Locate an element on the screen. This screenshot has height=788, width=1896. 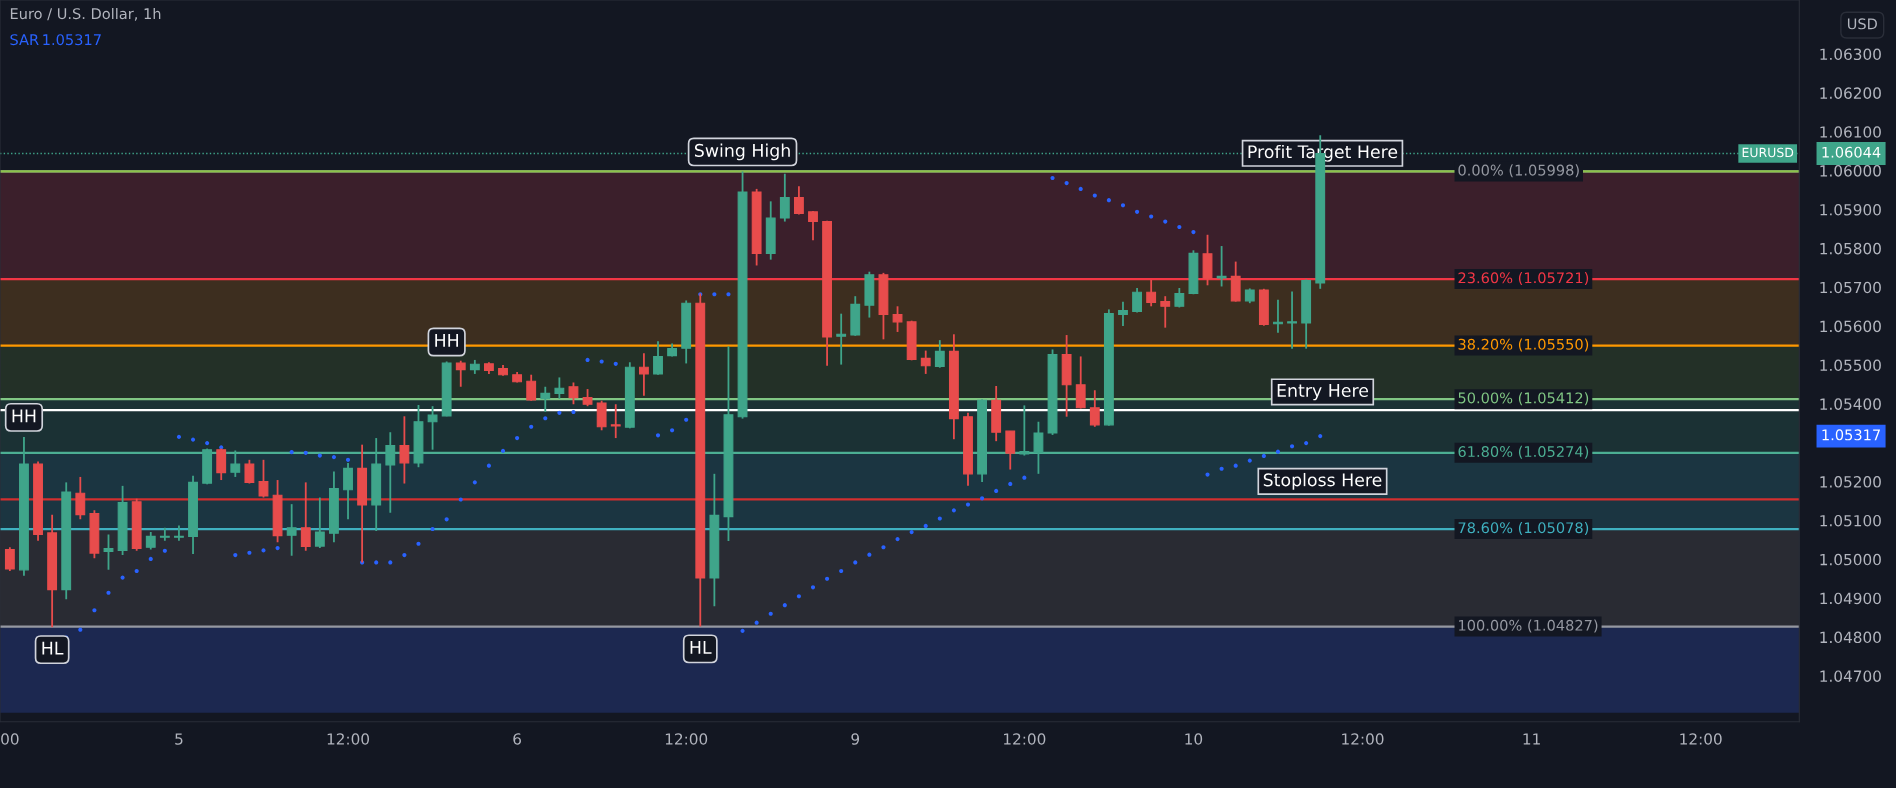
y-axis-title: USD is located at coordinates (1862, 24).